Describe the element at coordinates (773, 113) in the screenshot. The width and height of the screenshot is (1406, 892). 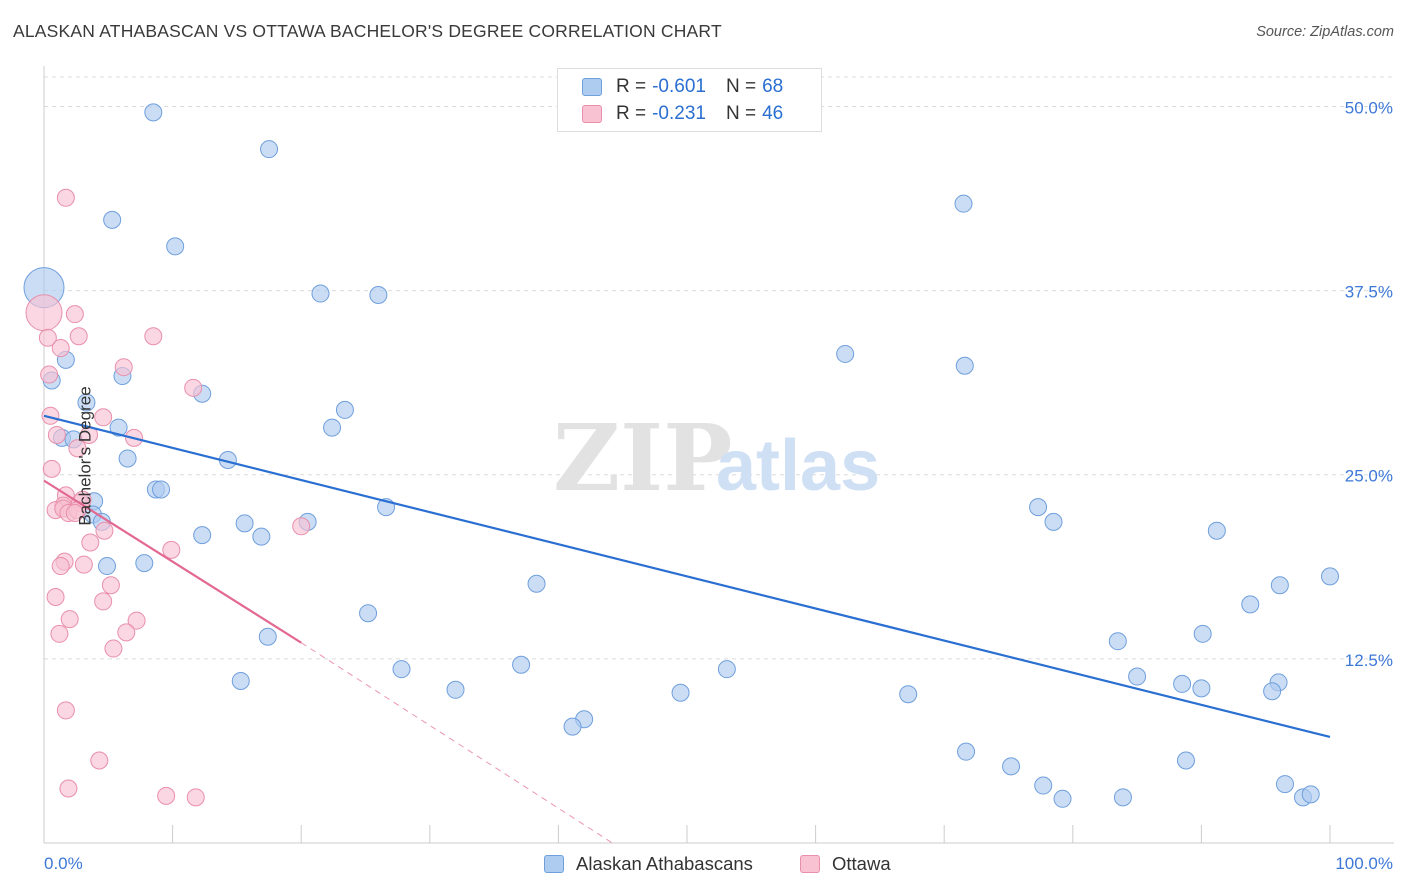
I see `legend-n-value: 46` at that location.